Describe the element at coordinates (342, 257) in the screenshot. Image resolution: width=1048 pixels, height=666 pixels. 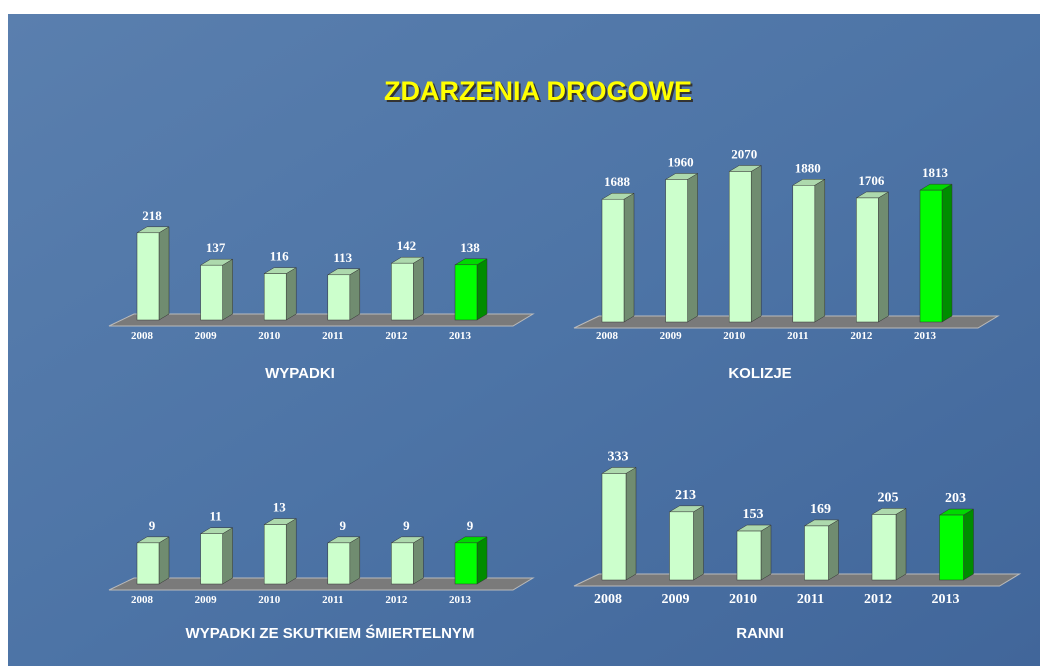
I see `value-label: 113` at that location.